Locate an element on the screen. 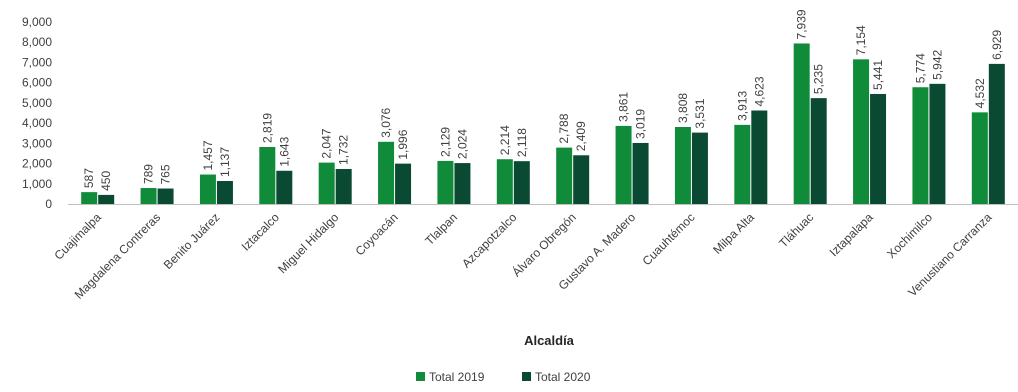 The width and height of the screenshot is (1018, 392). x-tick-label: Cuauhtémoc is located at coordinates (669, 239).